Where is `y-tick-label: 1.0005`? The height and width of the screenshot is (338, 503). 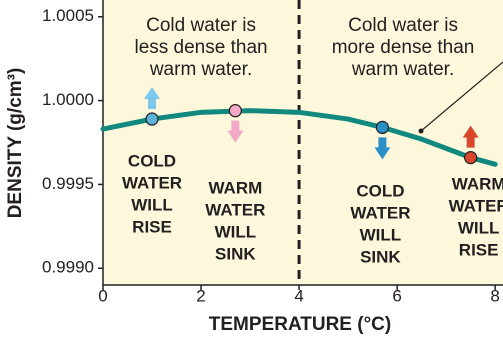
y-tick-label: 1.0005 is located at coordinates (68, 15).